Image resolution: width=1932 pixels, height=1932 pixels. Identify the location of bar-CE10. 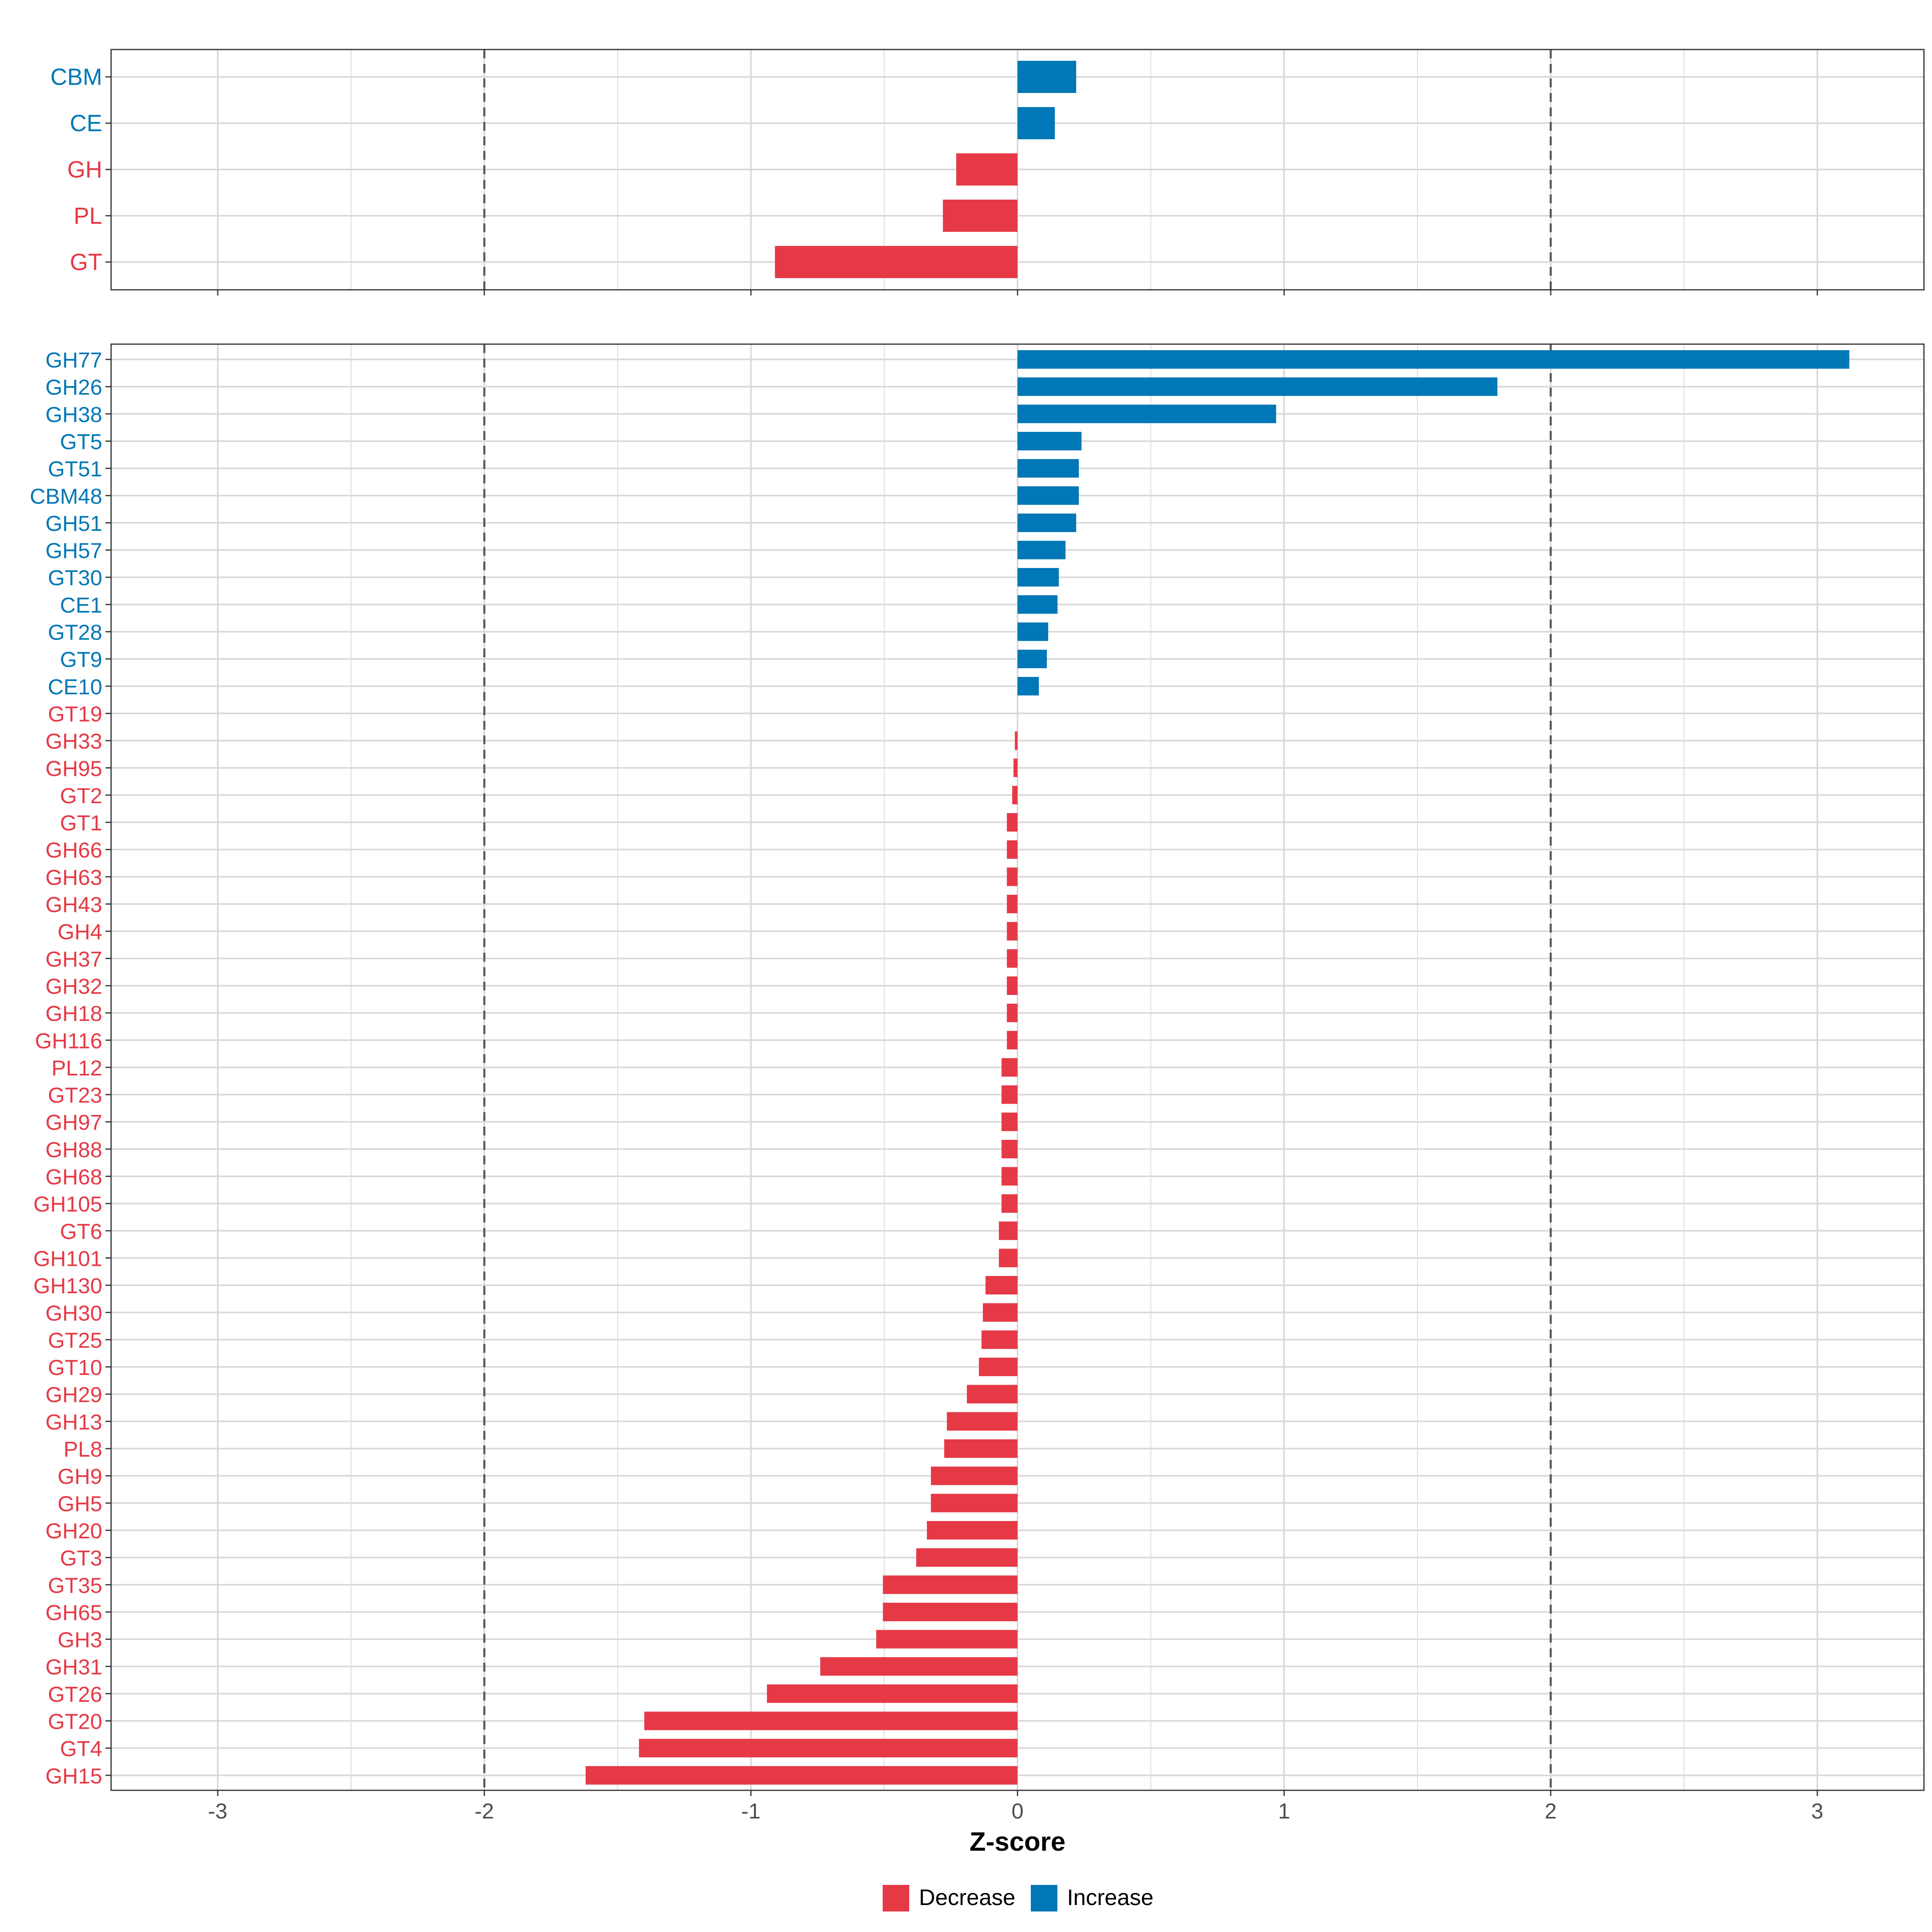
(1028, 686).